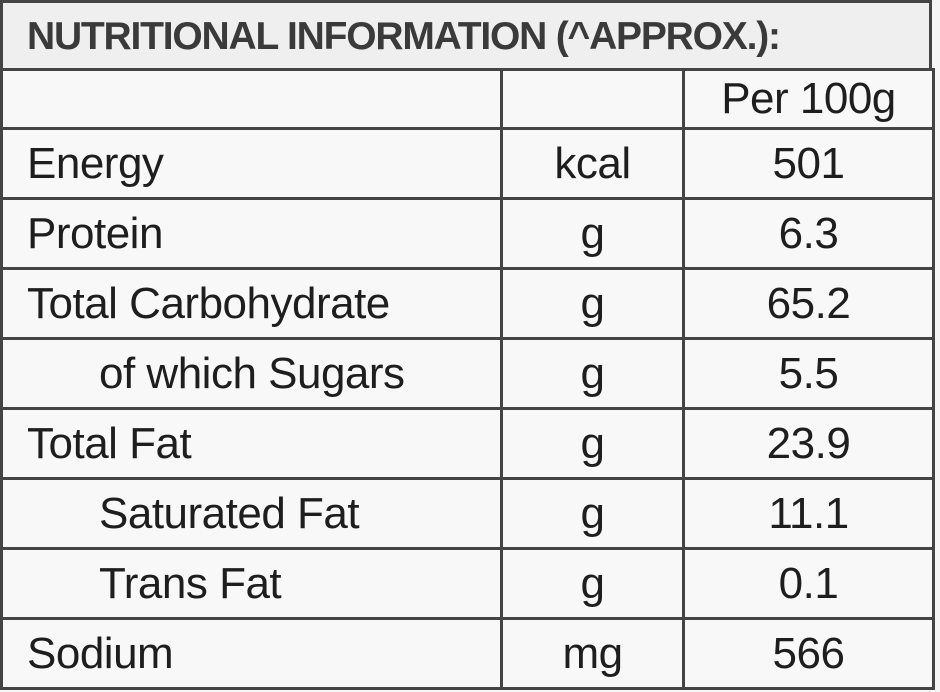 Image resolution: width=940 pixels, height=692 pixels. What do you see at coordinates (592, 653) in the screenshot?
I see `unit: mg` at bounding box center [592, 653].